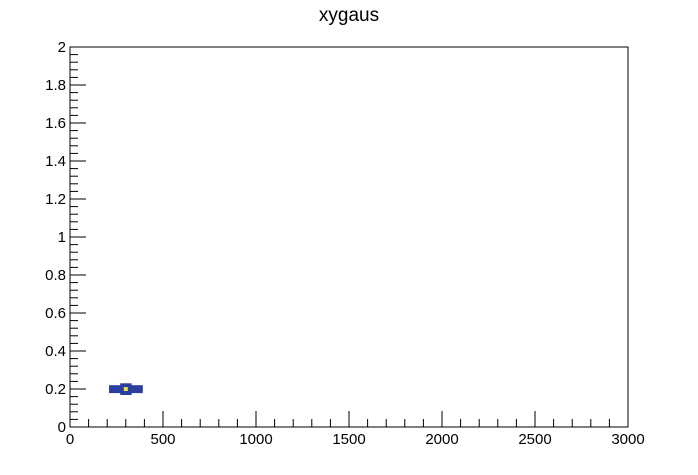 The height and width of the screenshot is (475, 698). I want to click on x-tick-label: 3000, so click(627, 439).